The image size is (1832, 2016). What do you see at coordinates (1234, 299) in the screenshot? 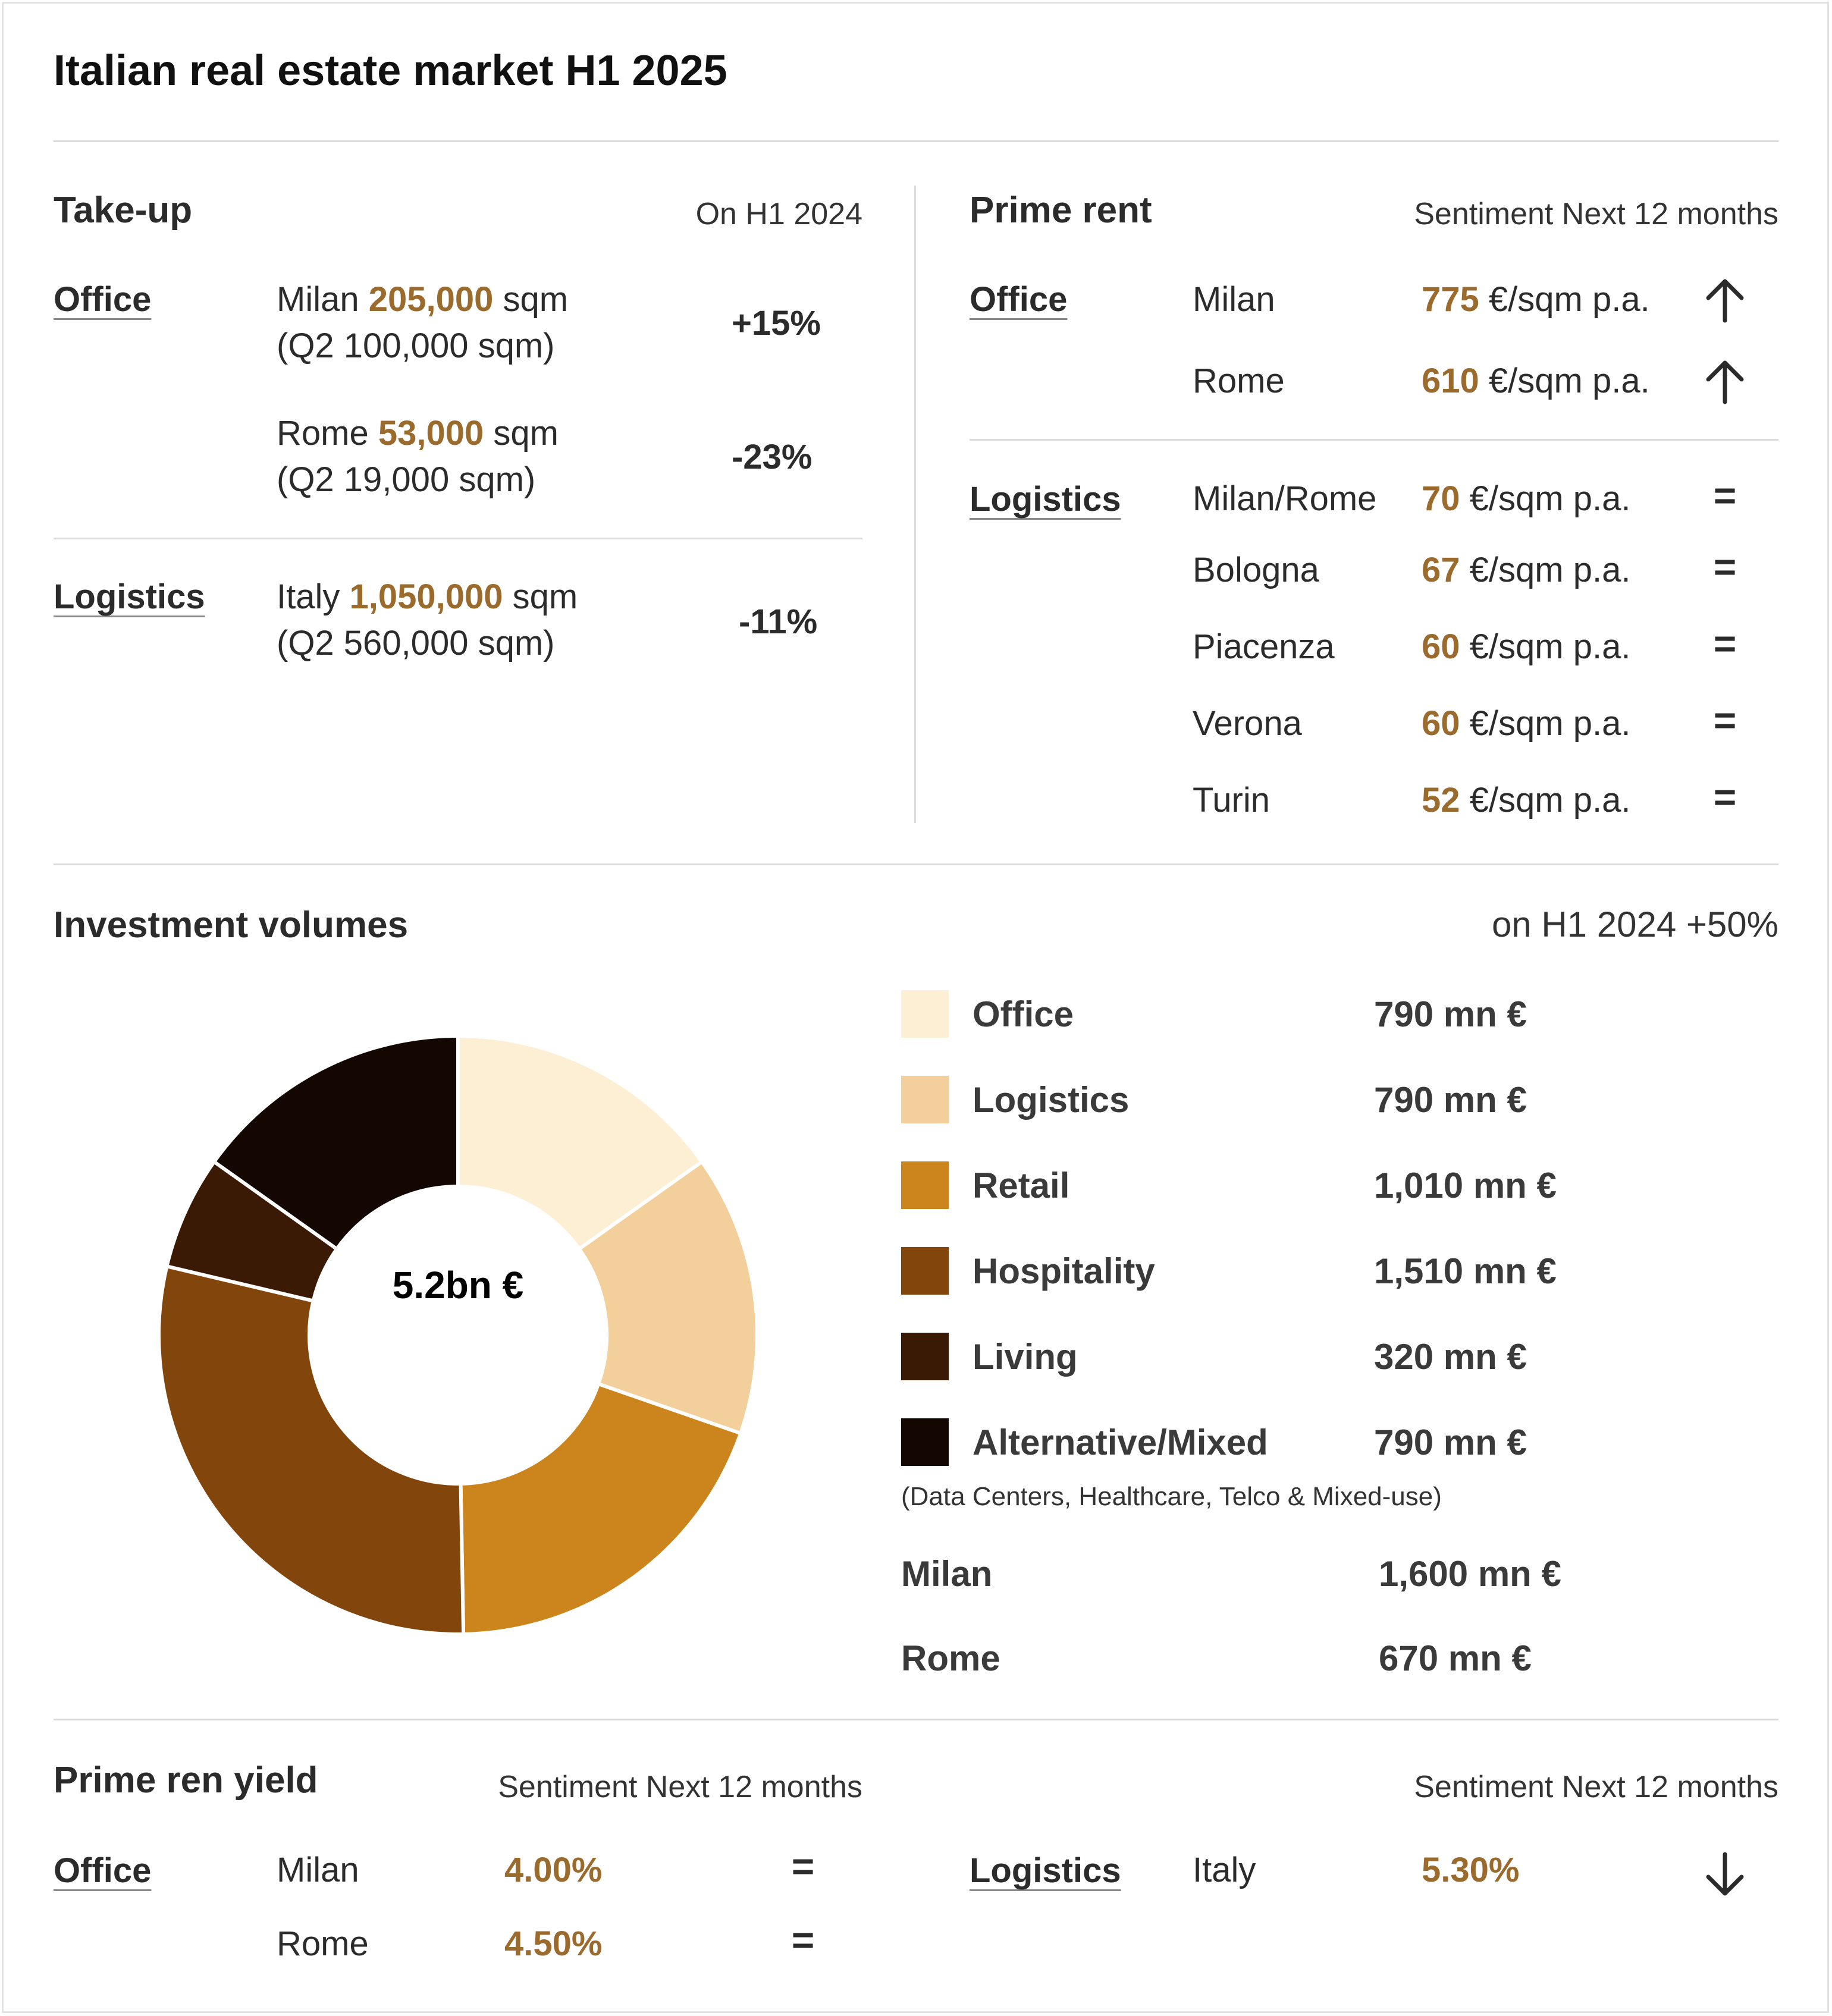
I see `rent-office-city: Milan` at bounding box center [1234, 299].